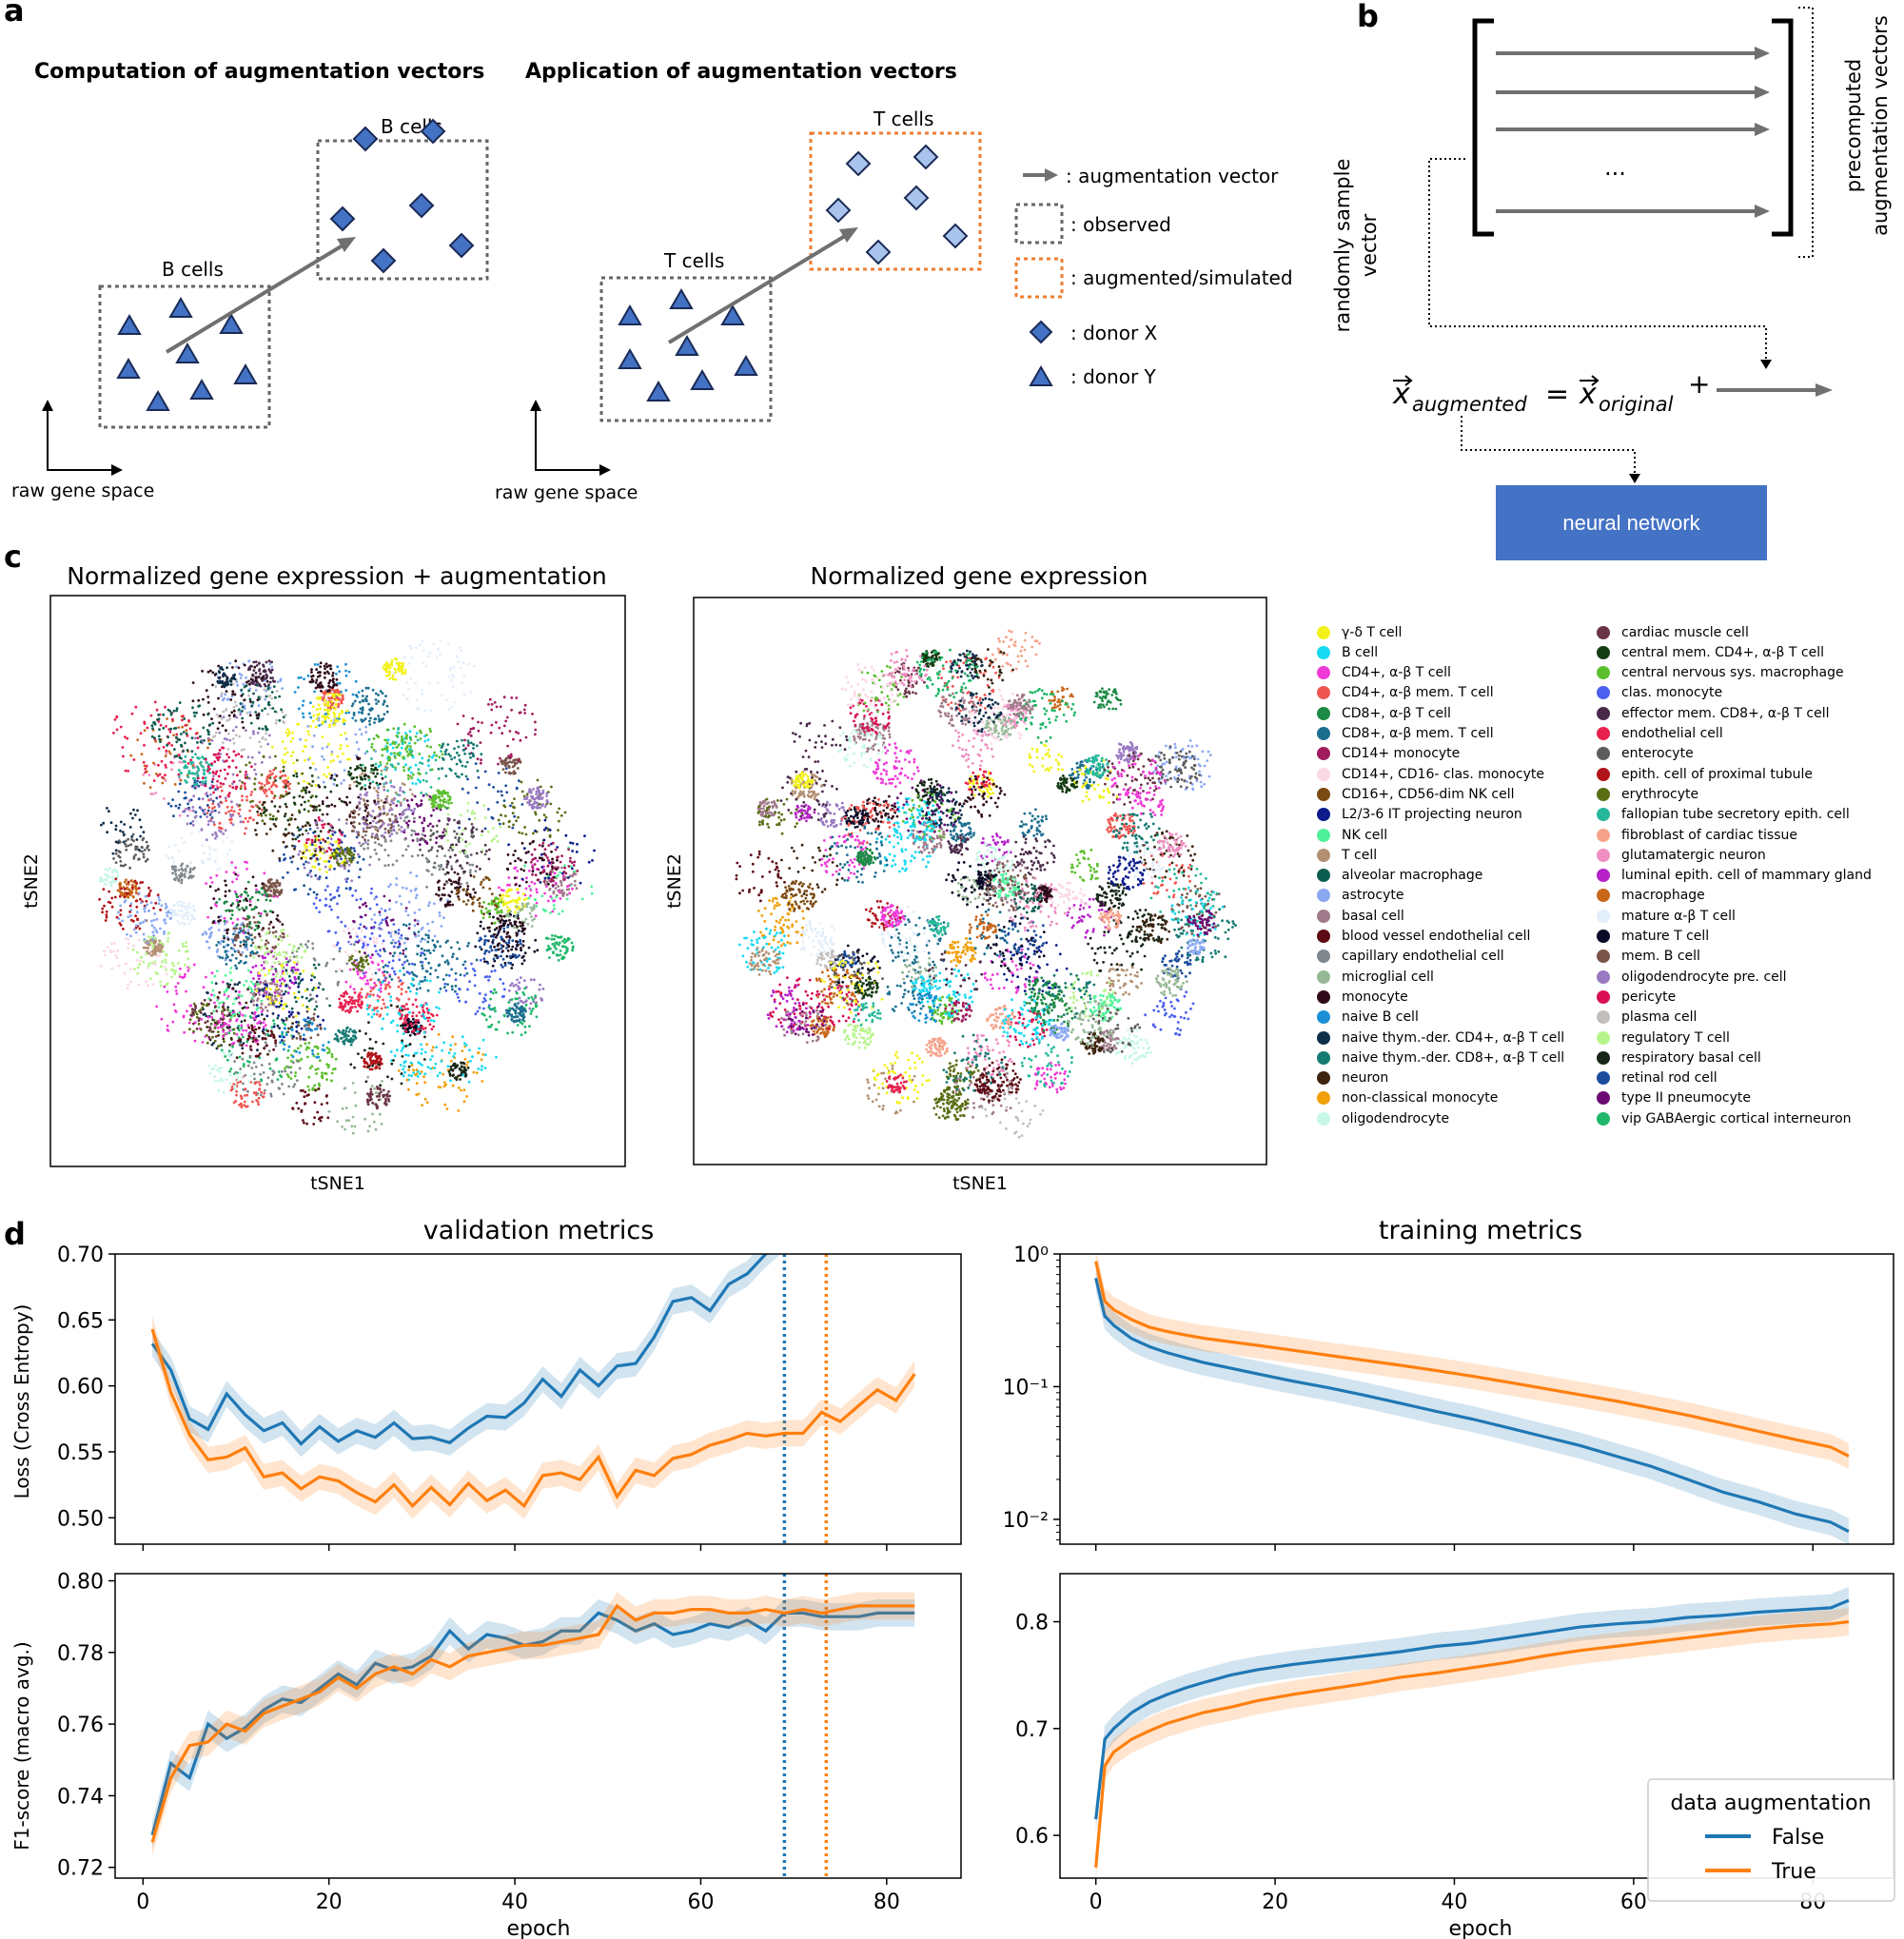 The image size is (1904, 1939). What do you see at coordinates (903, 119) in the screenshot?
I see `label-t-cells-upper: T cells` at bounding box center [903, 119].